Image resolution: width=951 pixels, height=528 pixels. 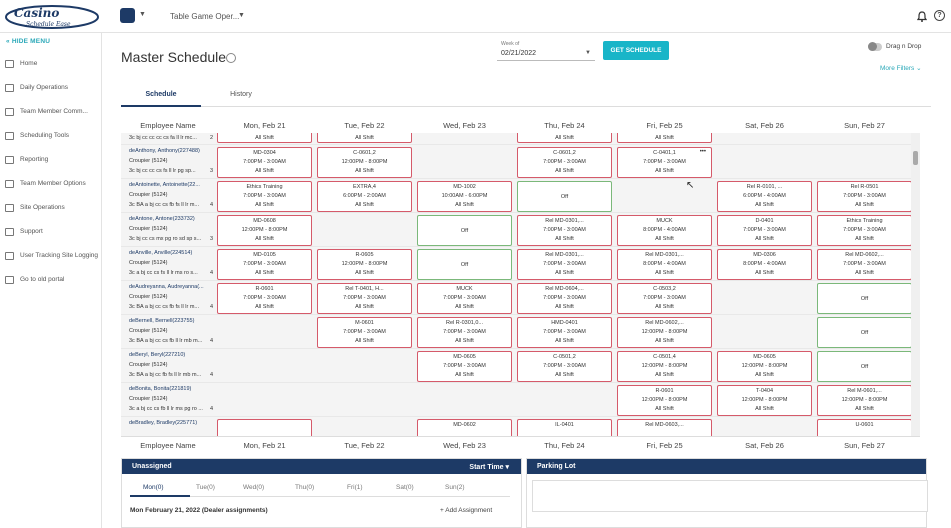 What do you see at coordinates (564, 366) in the screenshot?
I see `shift-cell: C-0501,2 7:00PM - 3:00AM All Shift` at bounding box center [564, 366].